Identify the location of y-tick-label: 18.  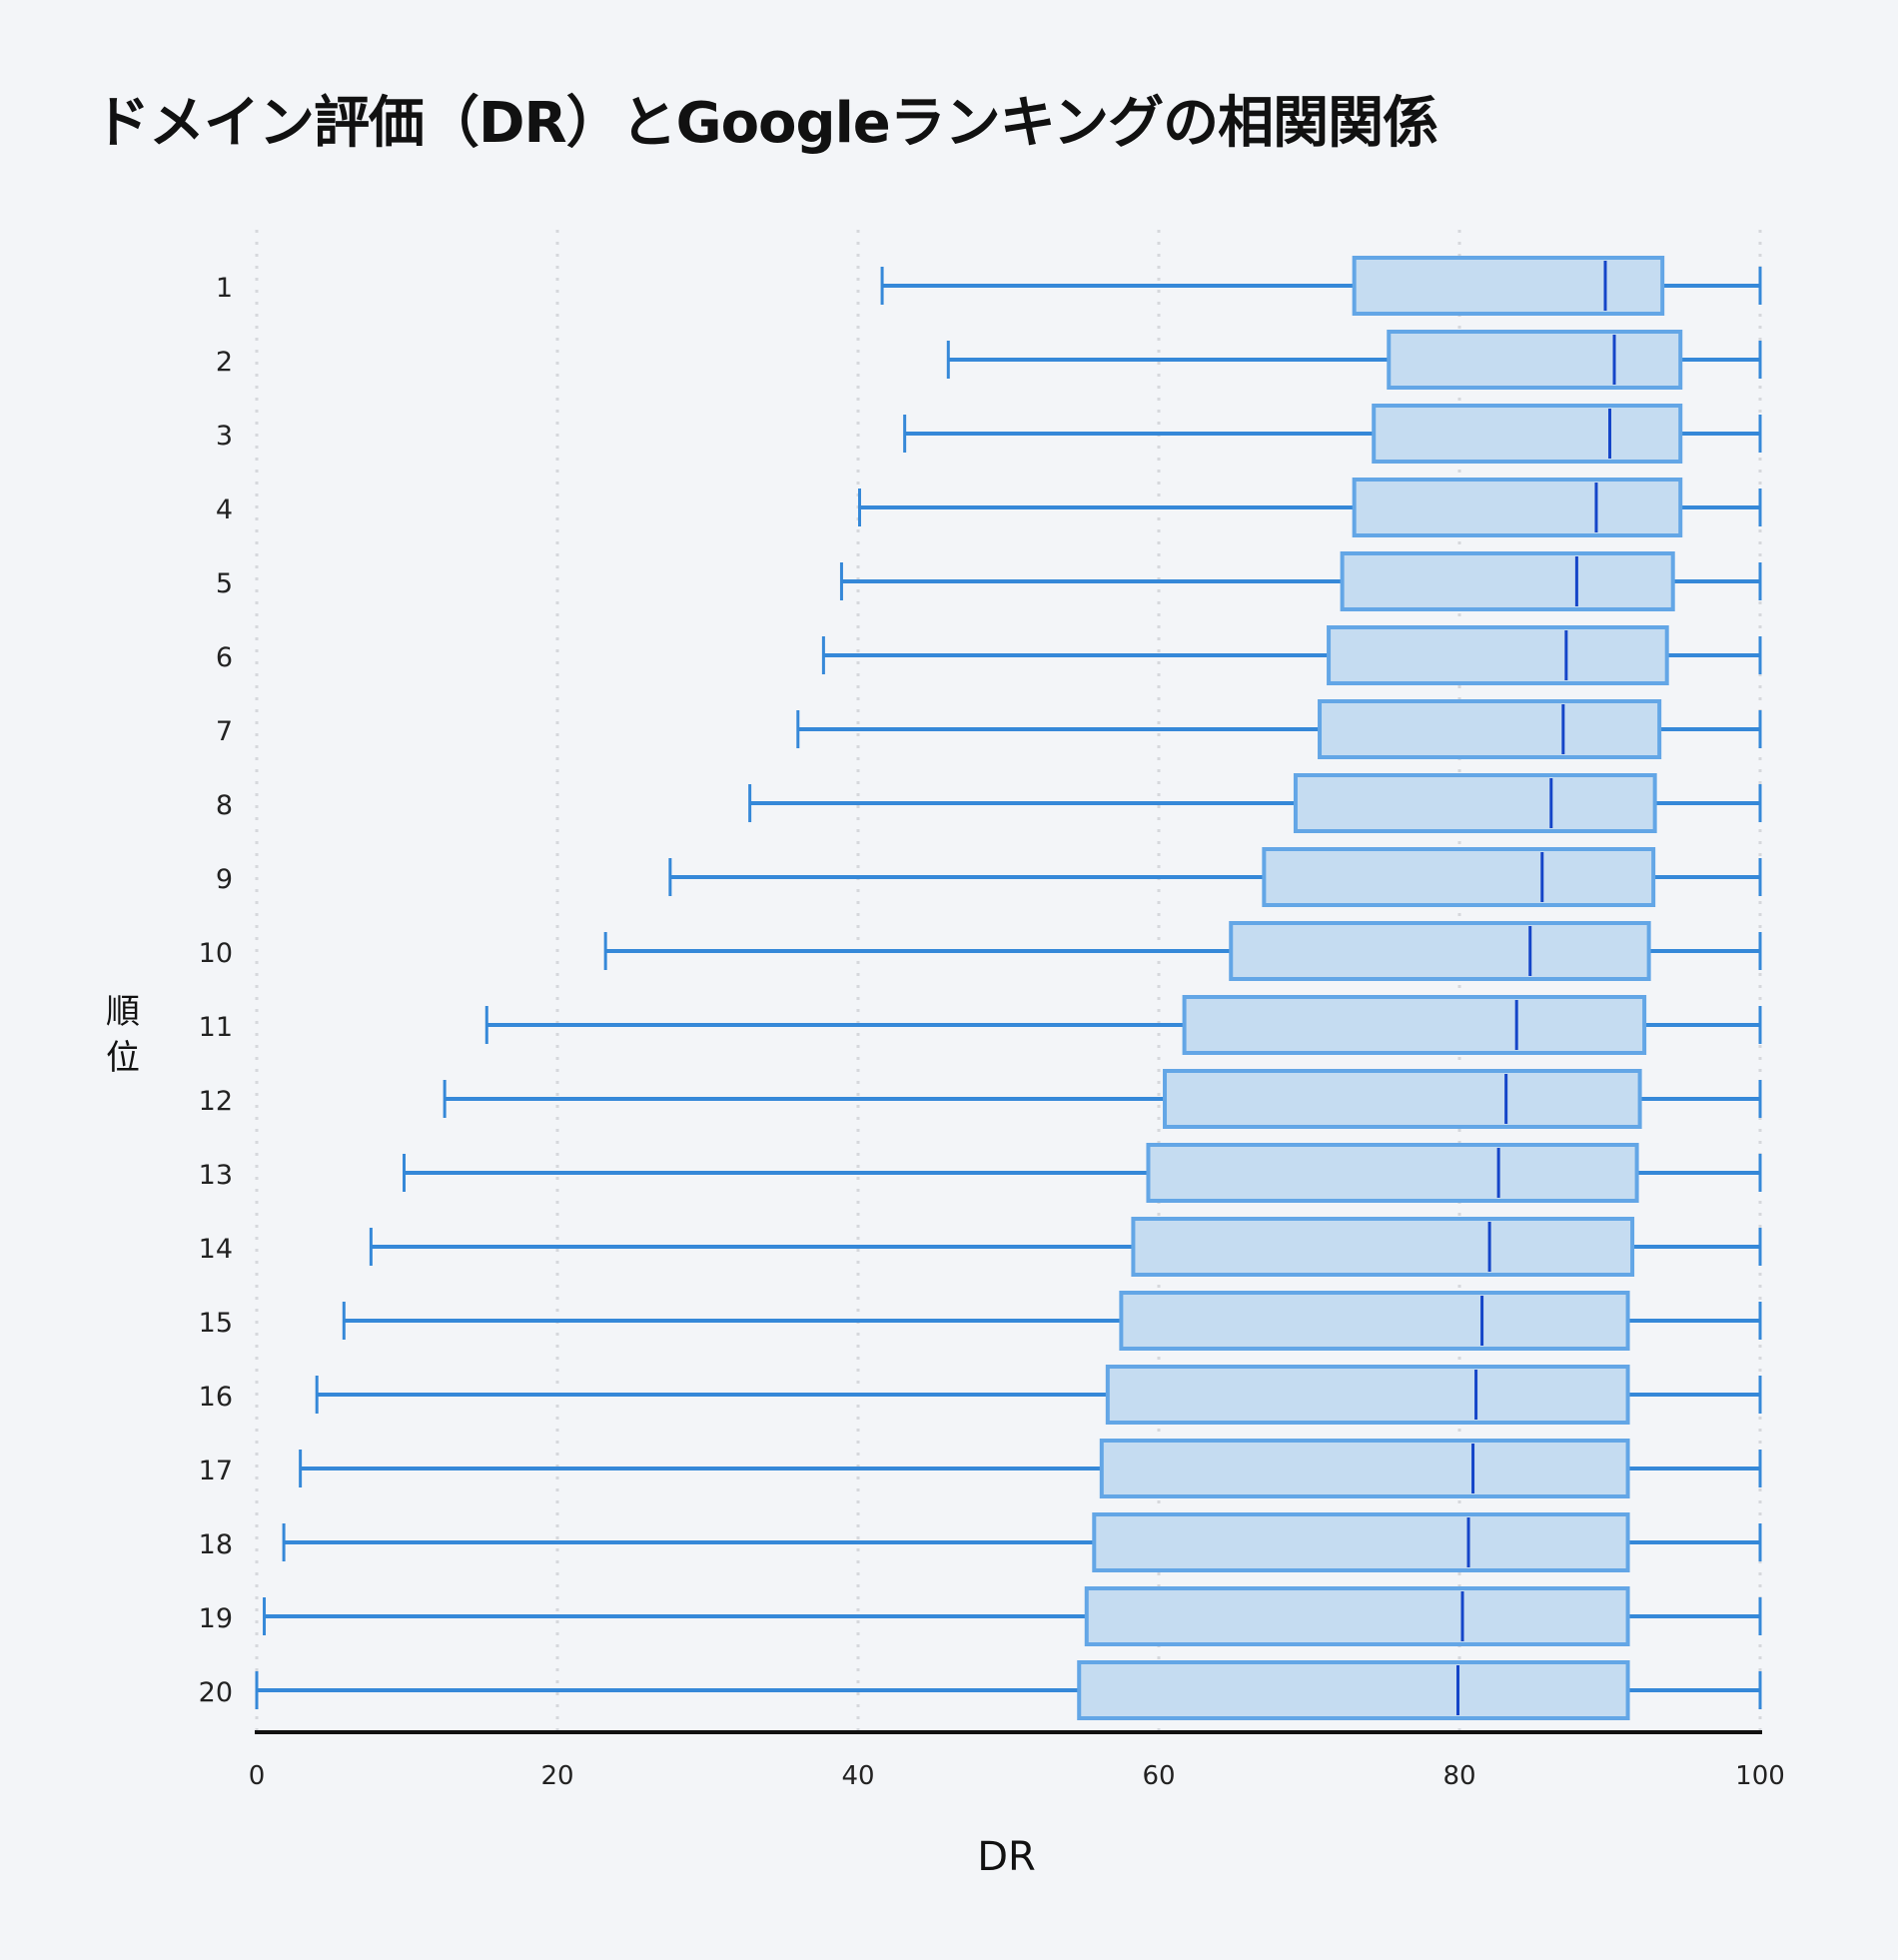
(216, 1544).